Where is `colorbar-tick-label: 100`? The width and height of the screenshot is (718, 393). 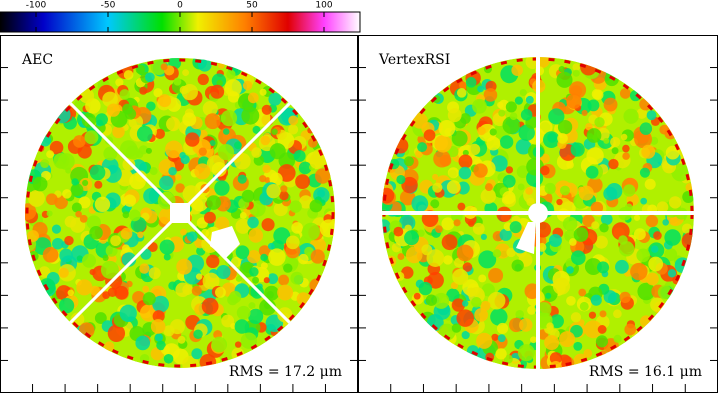 colorbar-tick-label: 100 is located at coordinates (323, 6).